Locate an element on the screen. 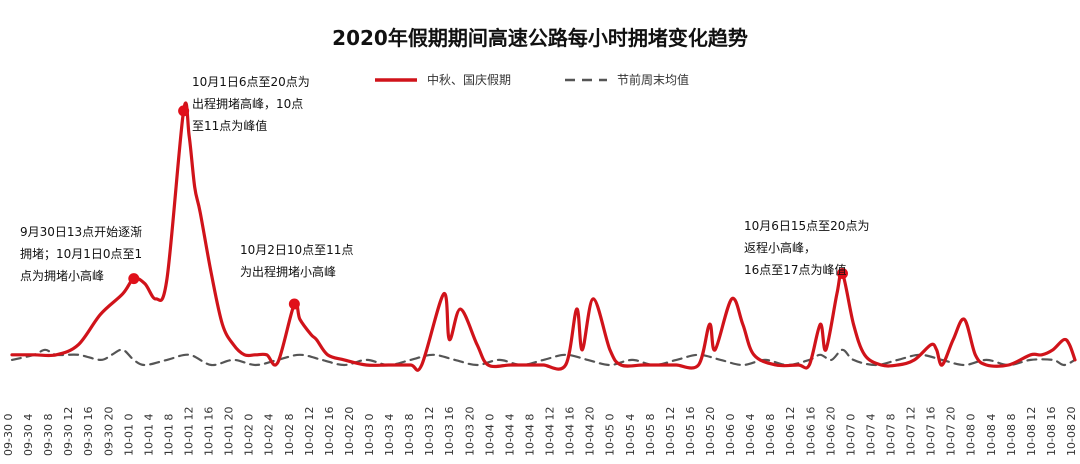 The image size is (1080, 464). x-tick-label: 10-05 12 is located at coordinates (670, 431).